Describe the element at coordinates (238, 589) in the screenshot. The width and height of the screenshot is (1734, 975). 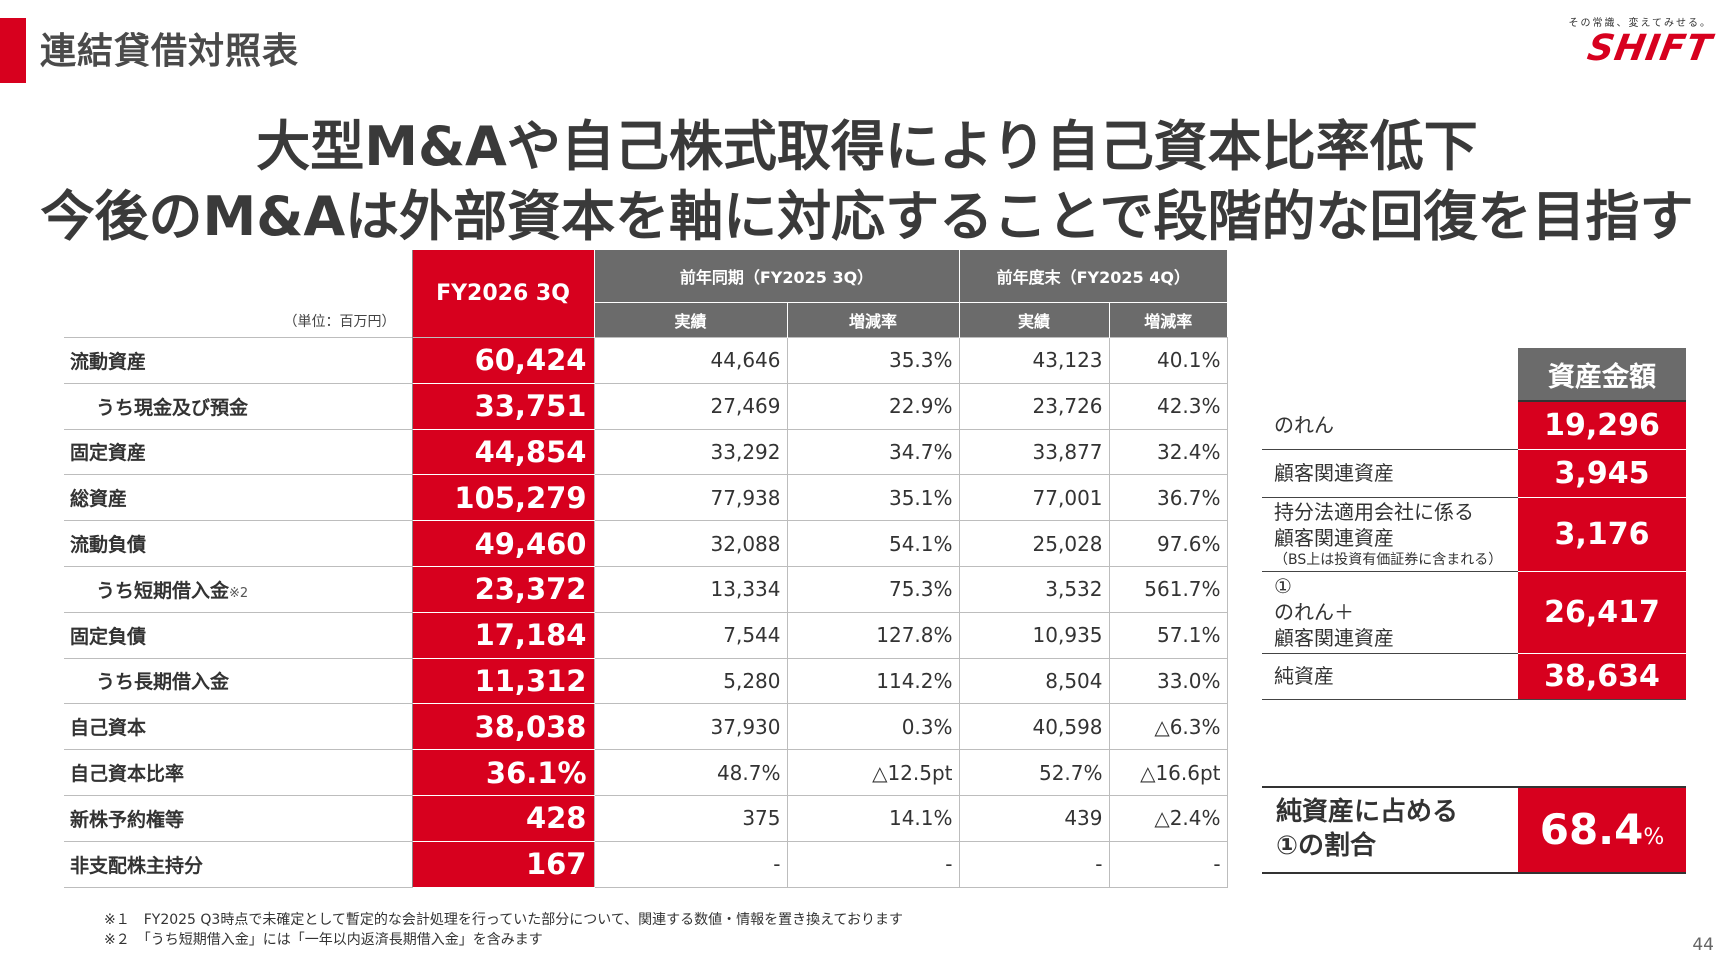
I see `row-label: うち短期借入金※2` at that location.